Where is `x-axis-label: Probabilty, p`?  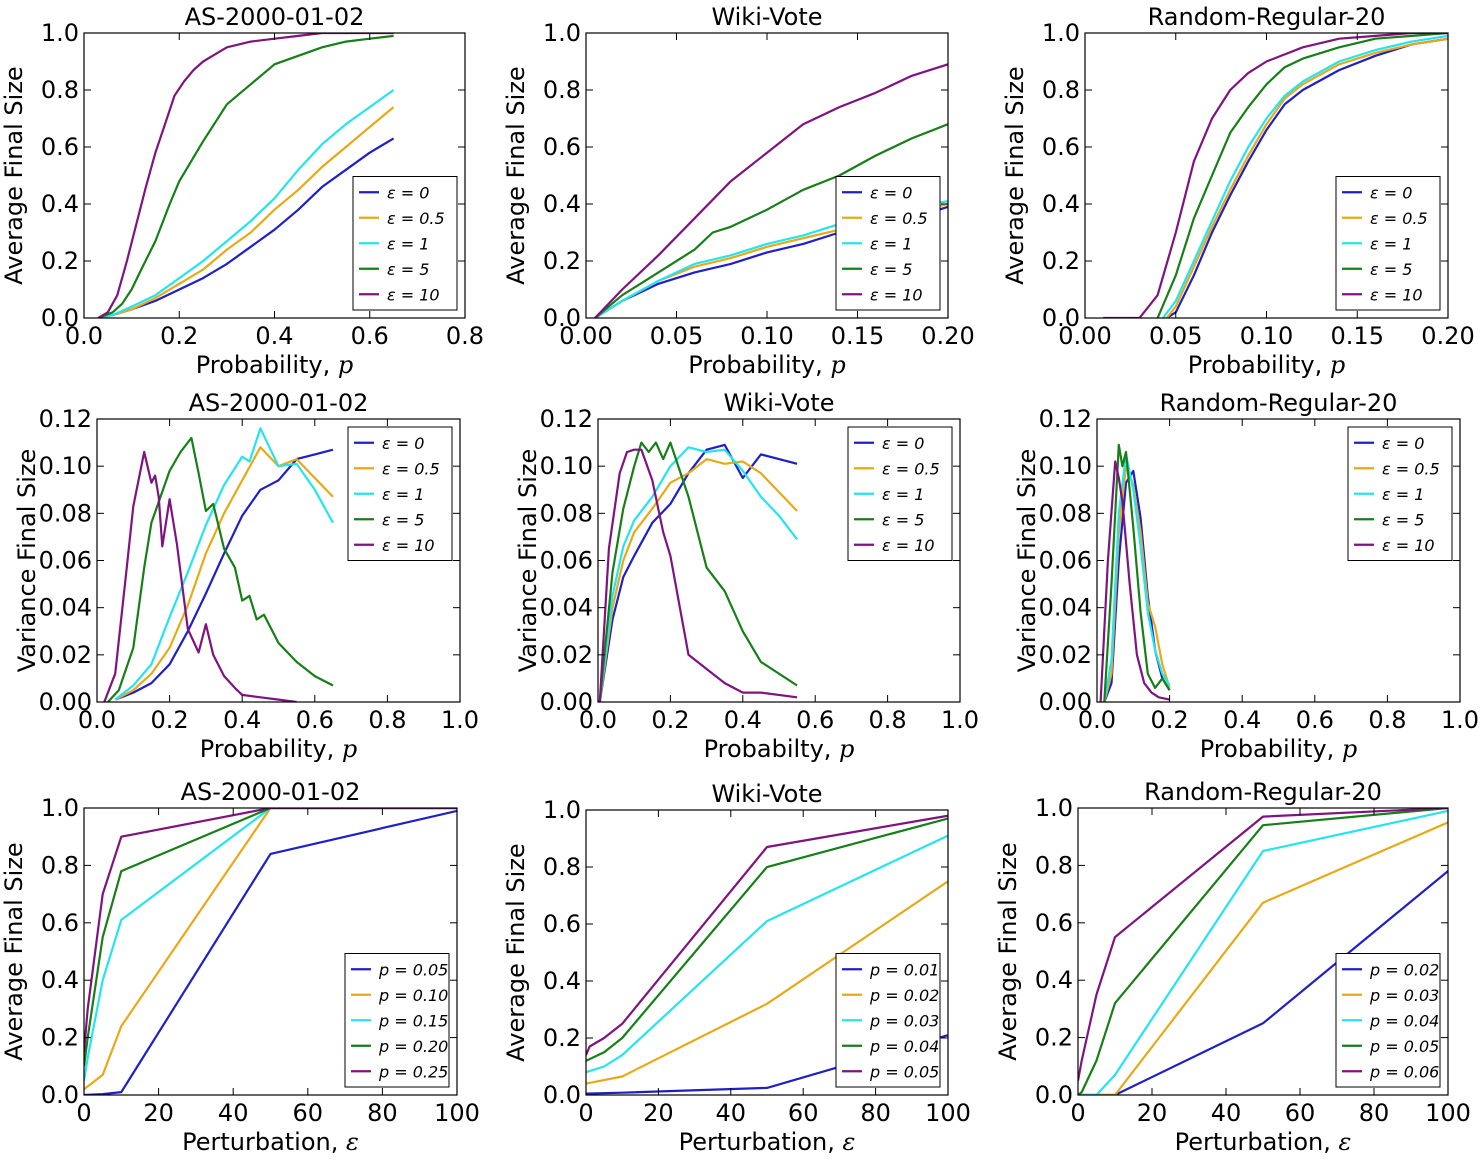 x-axis-label: Probabilty, p is located at coordinates (779, 749).